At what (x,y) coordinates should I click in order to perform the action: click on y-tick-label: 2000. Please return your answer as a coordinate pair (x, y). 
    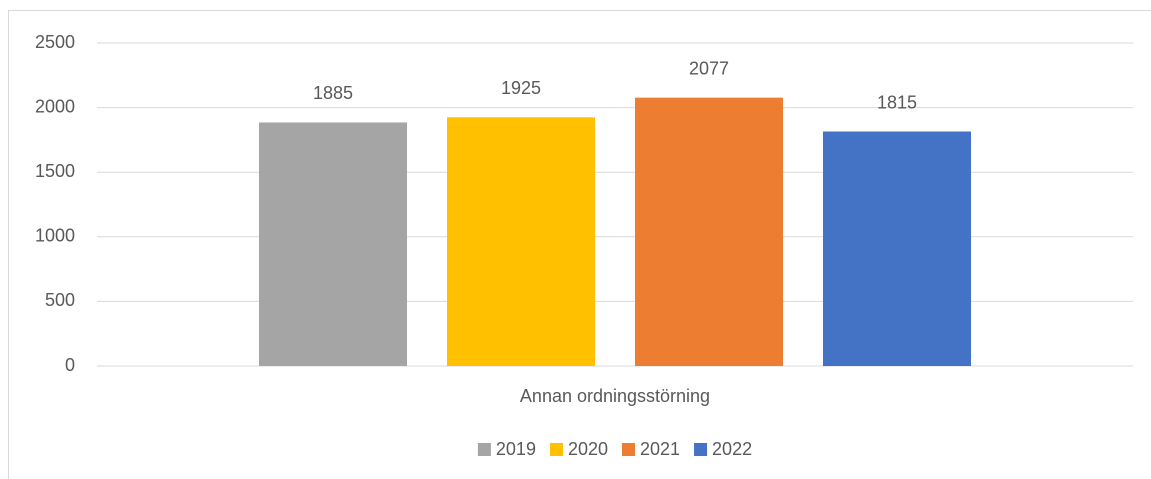
    Looking at the image, I should click on (55, 106).